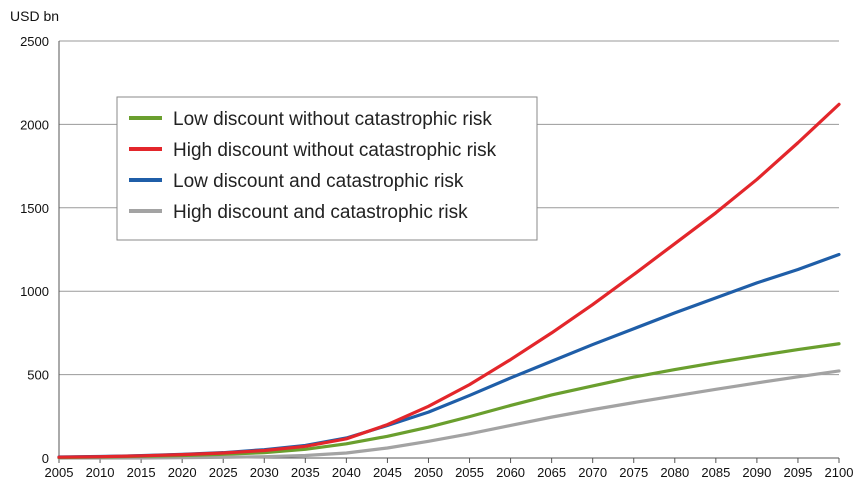  What do you see at coordinates (100, 472) in the screenshot?
I see `x-tick-label: 2010` at bounding box center [100, 472].